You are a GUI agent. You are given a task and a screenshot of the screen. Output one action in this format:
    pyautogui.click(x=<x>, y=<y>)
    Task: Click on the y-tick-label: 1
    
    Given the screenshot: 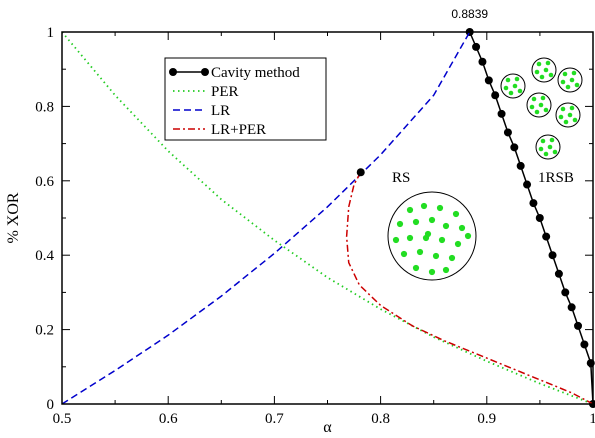 What is the action you would take?
    pyautogui.click(x=51, y=33)
    